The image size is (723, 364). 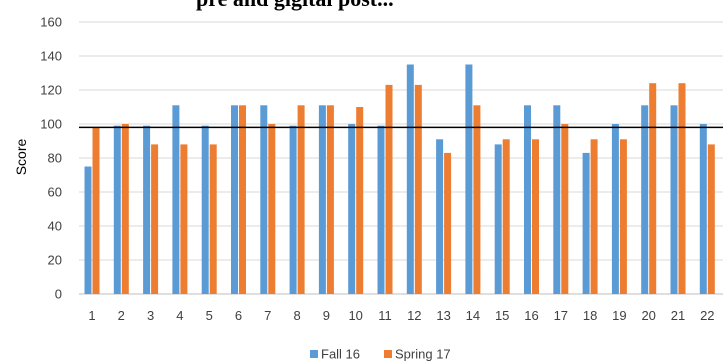 What do you see at coordinates (150, 315) in the screenshot?
I see `x-tick-label: 3` at bounding box center [150, 315].